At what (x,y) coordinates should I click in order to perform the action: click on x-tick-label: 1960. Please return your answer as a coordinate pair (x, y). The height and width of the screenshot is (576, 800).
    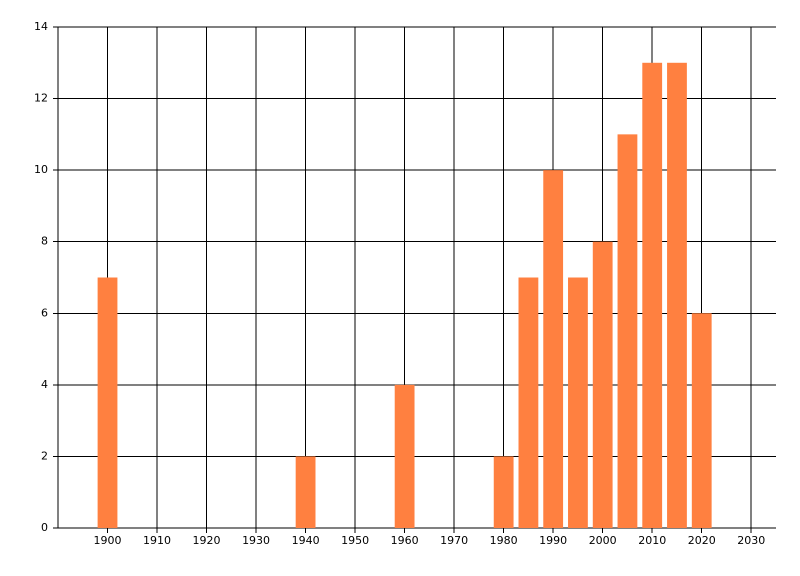
    Looking at the image, I should click on (405, 540).